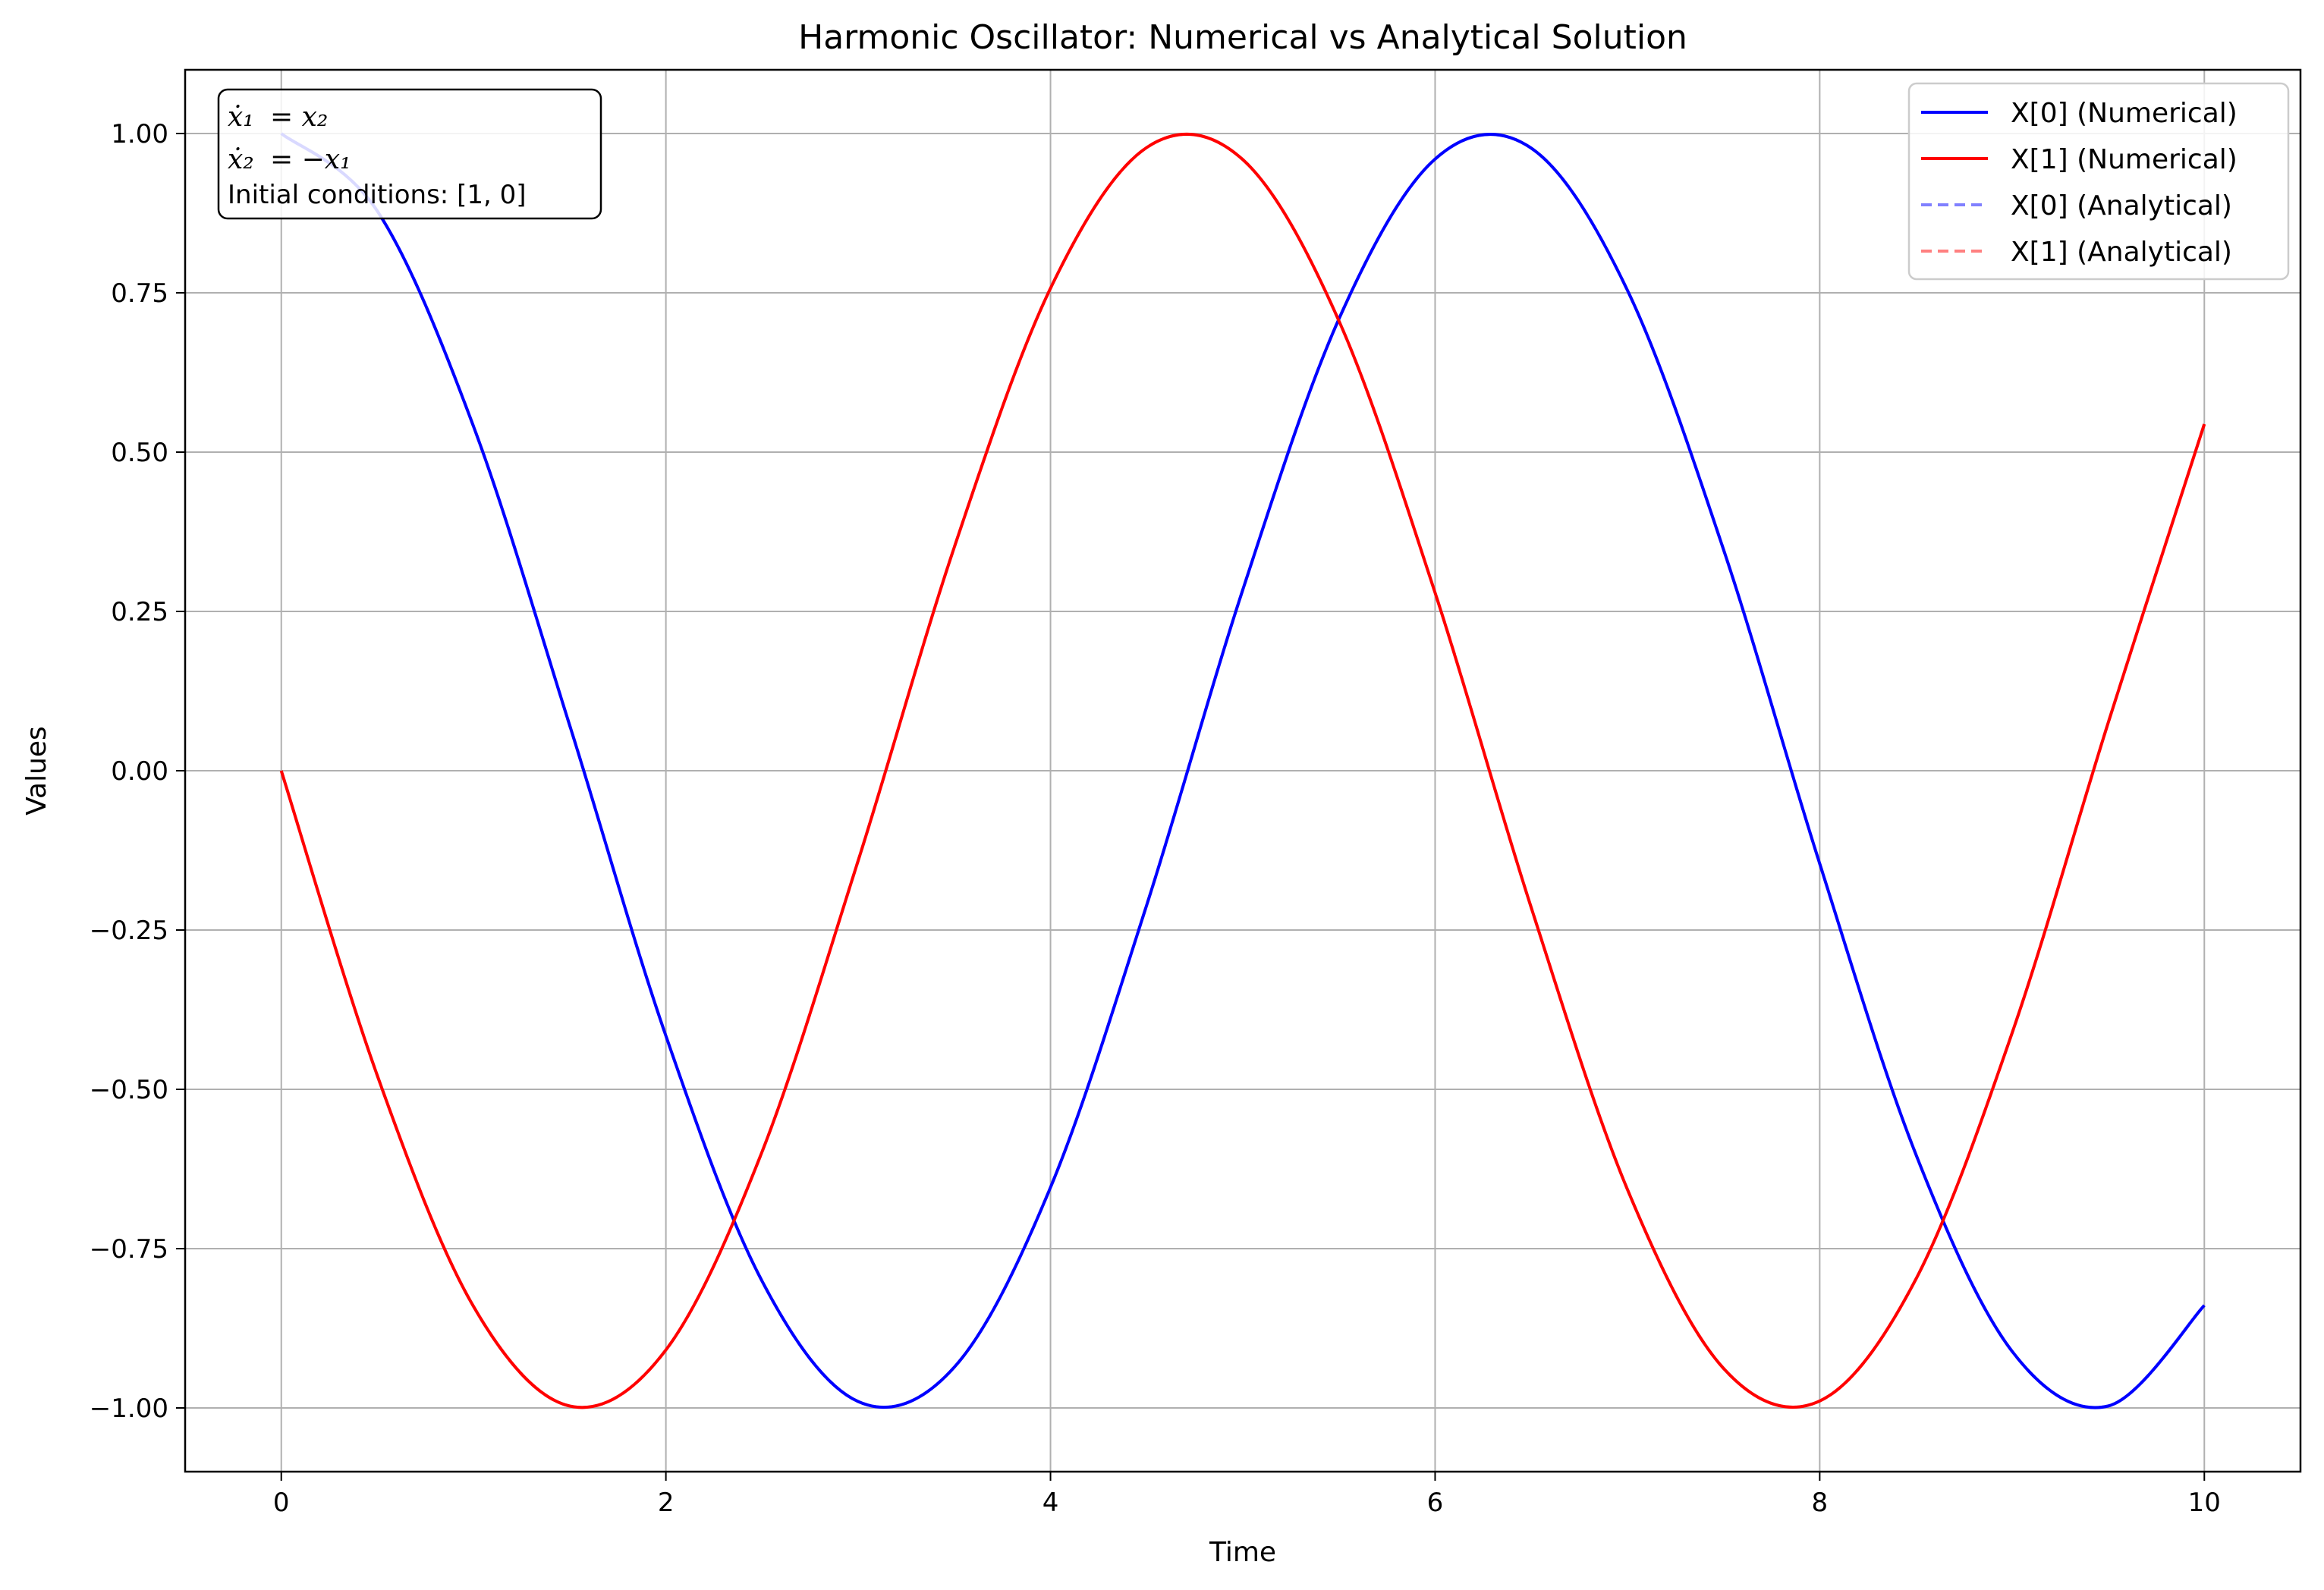  I want to click on equation-1-lhs: ẋ₁, so click(241, 117).